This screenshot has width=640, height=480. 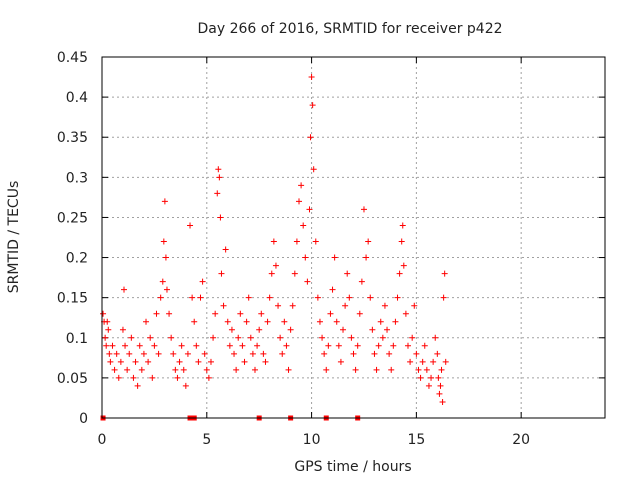 What do you see at coordinates (77, 178) in the screenshot?
I see `y-tick-label: 0.3` at bounding box center [77, 178].